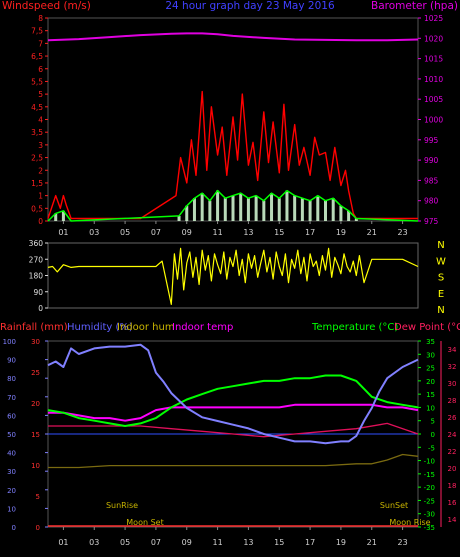 Image resolution: width=460 pixels, height=557 pixels. I want to click on direction-tick-label: 90, so click(38, 292).